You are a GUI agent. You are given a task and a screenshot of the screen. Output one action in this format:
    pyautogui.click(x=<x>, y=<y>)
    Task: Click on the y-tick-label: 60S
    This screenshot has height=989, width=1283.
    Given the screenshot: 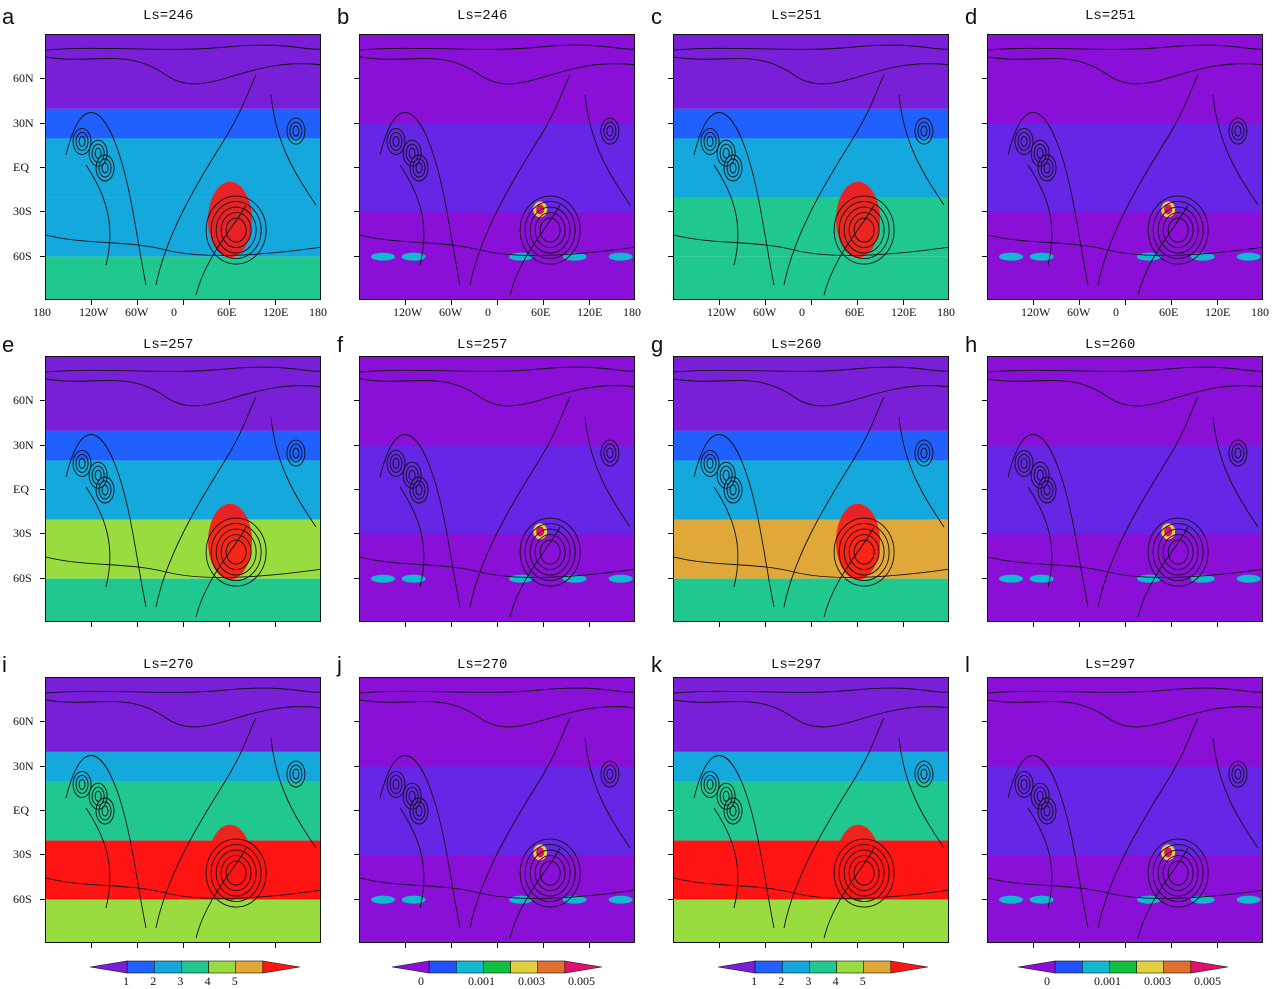 What is the action you would take?
    pyautogui.click(x=22, y=898)
    